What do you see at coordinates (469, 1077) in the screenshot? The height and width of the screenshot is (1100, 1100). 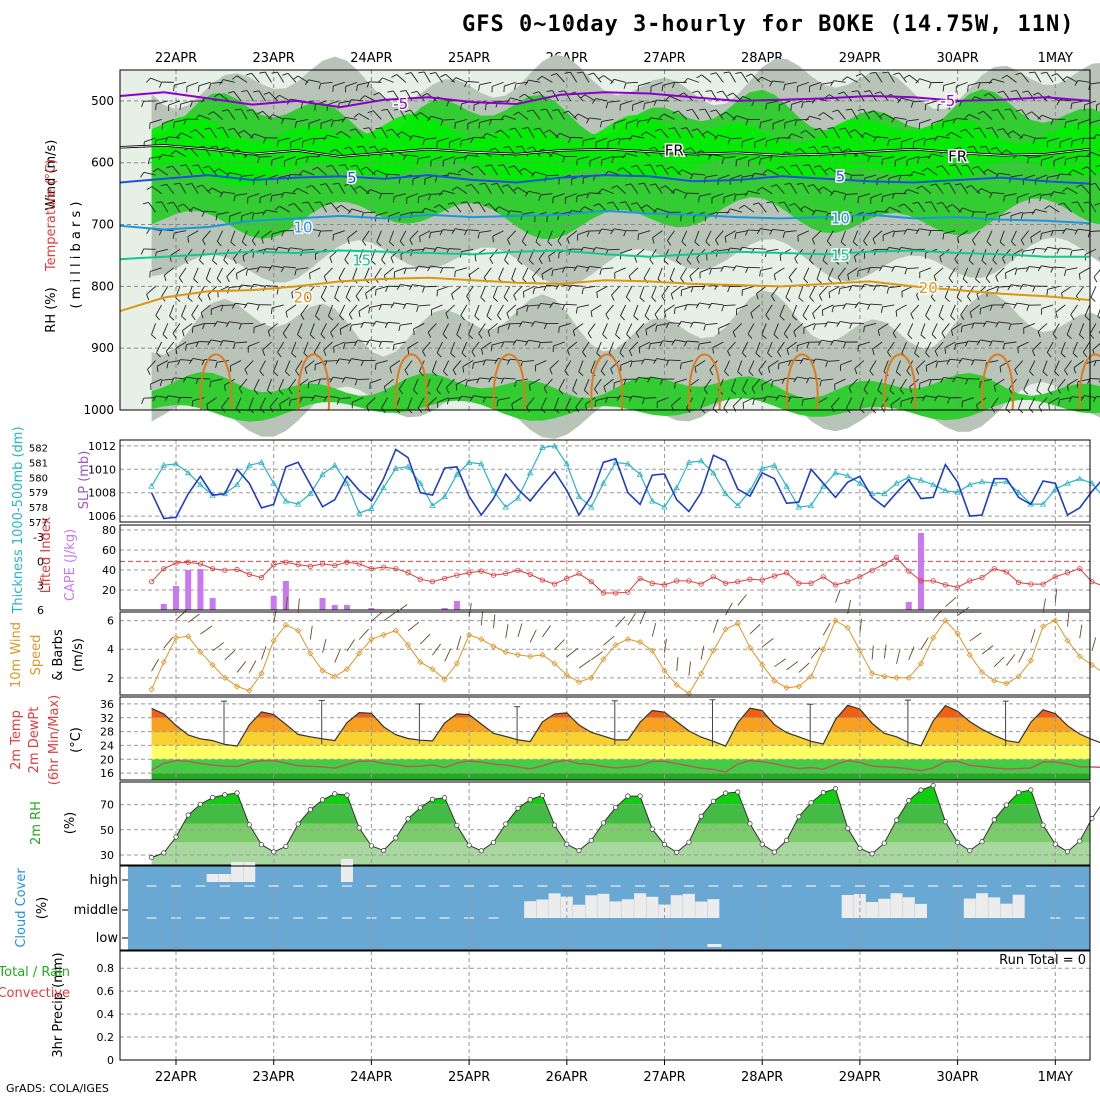 I see `date-label-bottom: 25APR` at bounding box center [469, 1077].